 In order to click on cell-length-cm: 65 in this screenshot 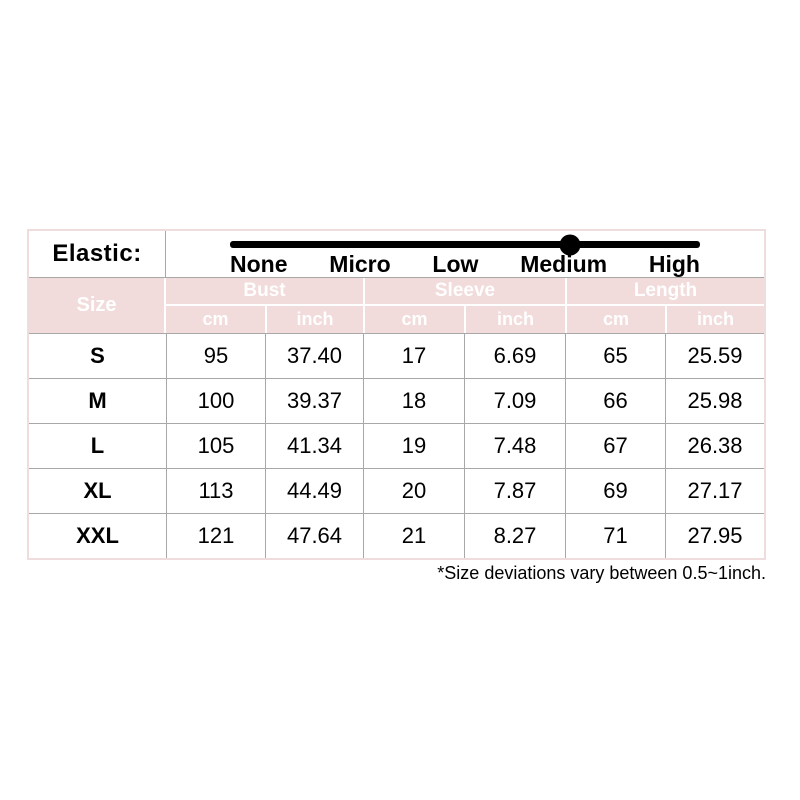, I will do `click(615, 356)`.